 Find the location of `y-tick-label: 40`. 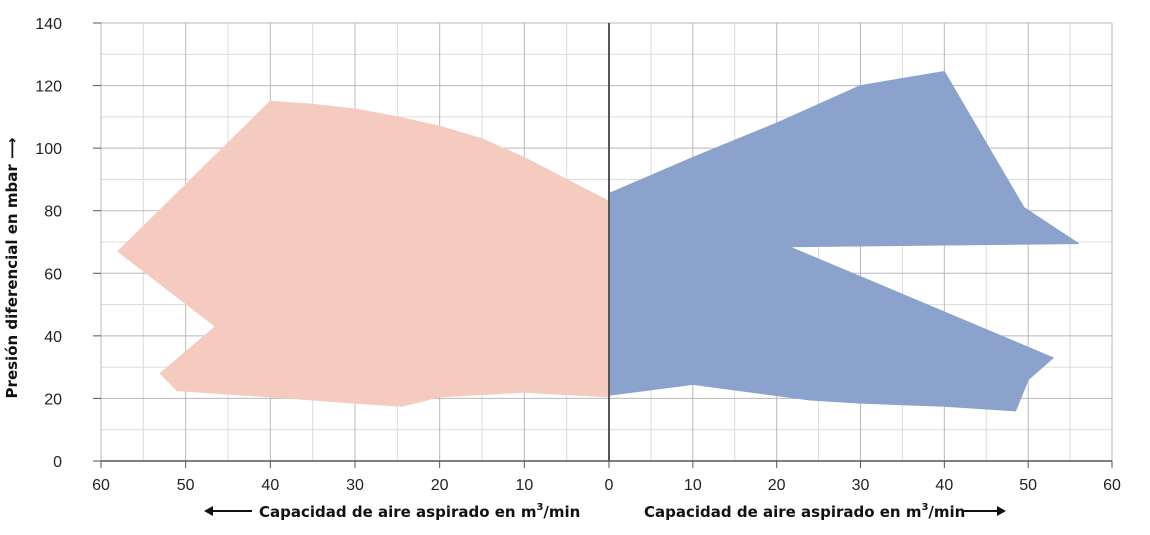

y-tick-label: 40 is located at coordinates (53, 337).